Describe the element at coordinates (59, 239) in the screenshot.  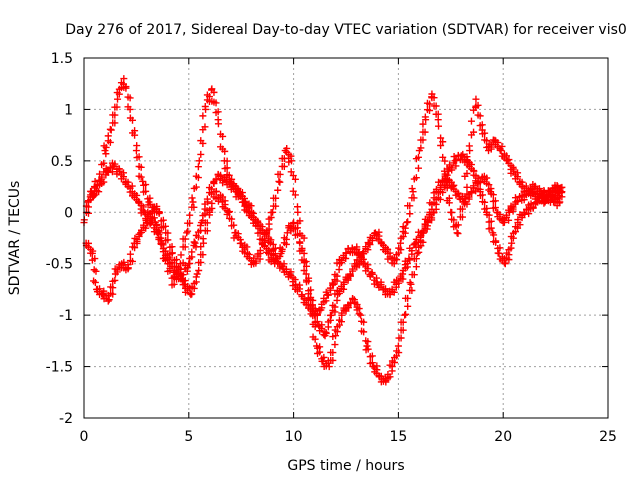
I see `y-tick-labels: -2 -1.5 -1 -0.5 0 0.5 1 1.5` at that location.